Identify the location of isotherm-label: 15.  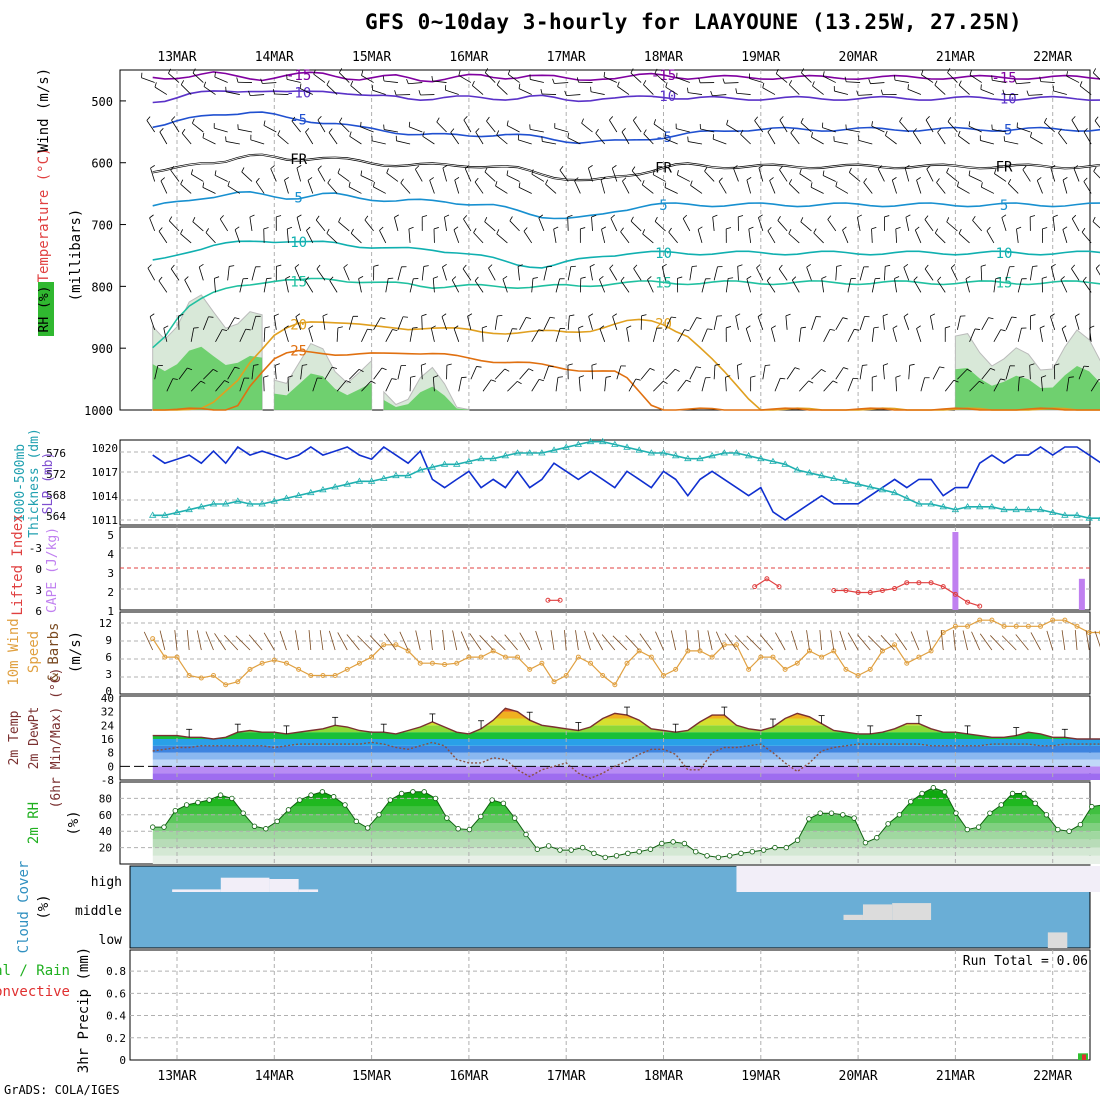
(298, 282).